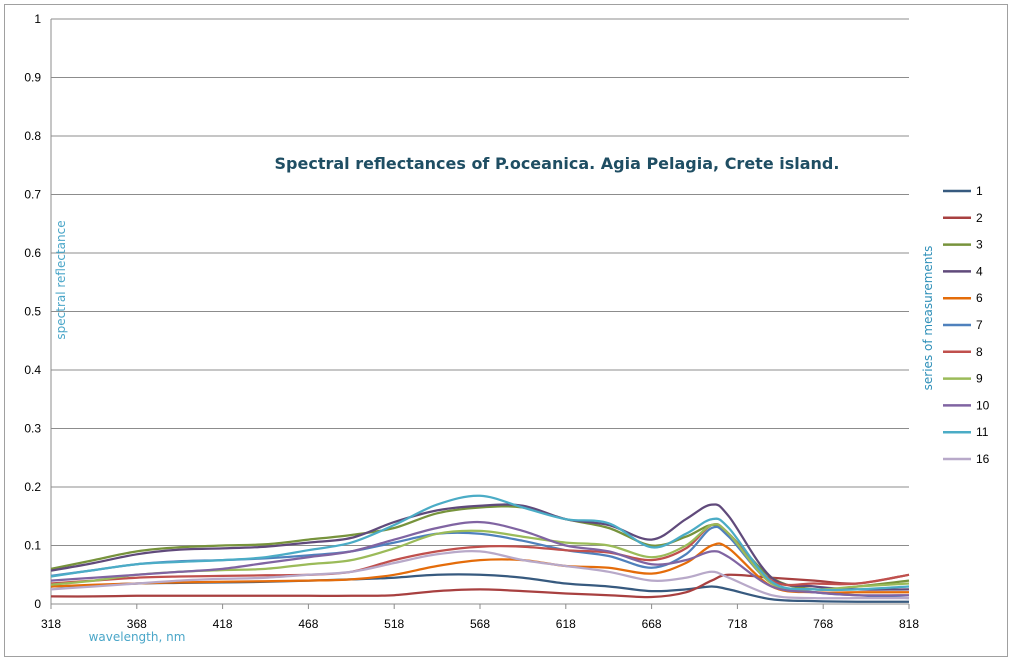  I want to click on x-axis-title: wavelength, nm, so click(137, 637).